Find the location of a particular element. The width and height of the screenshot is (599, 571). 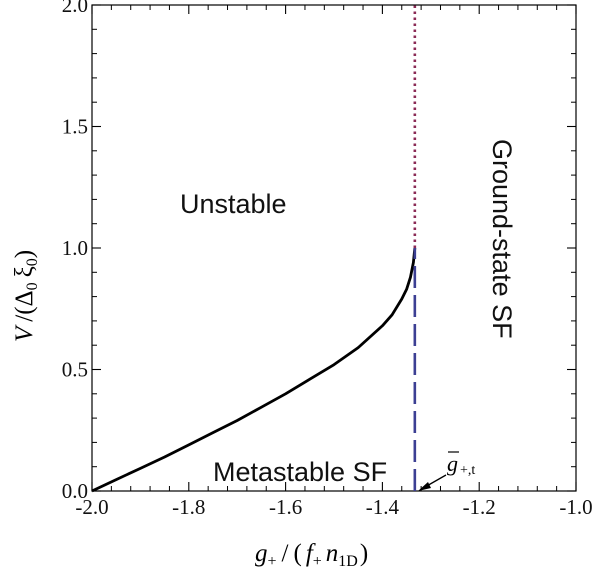

x-tick-label: -1.2 is located at coordinates (479, 507).